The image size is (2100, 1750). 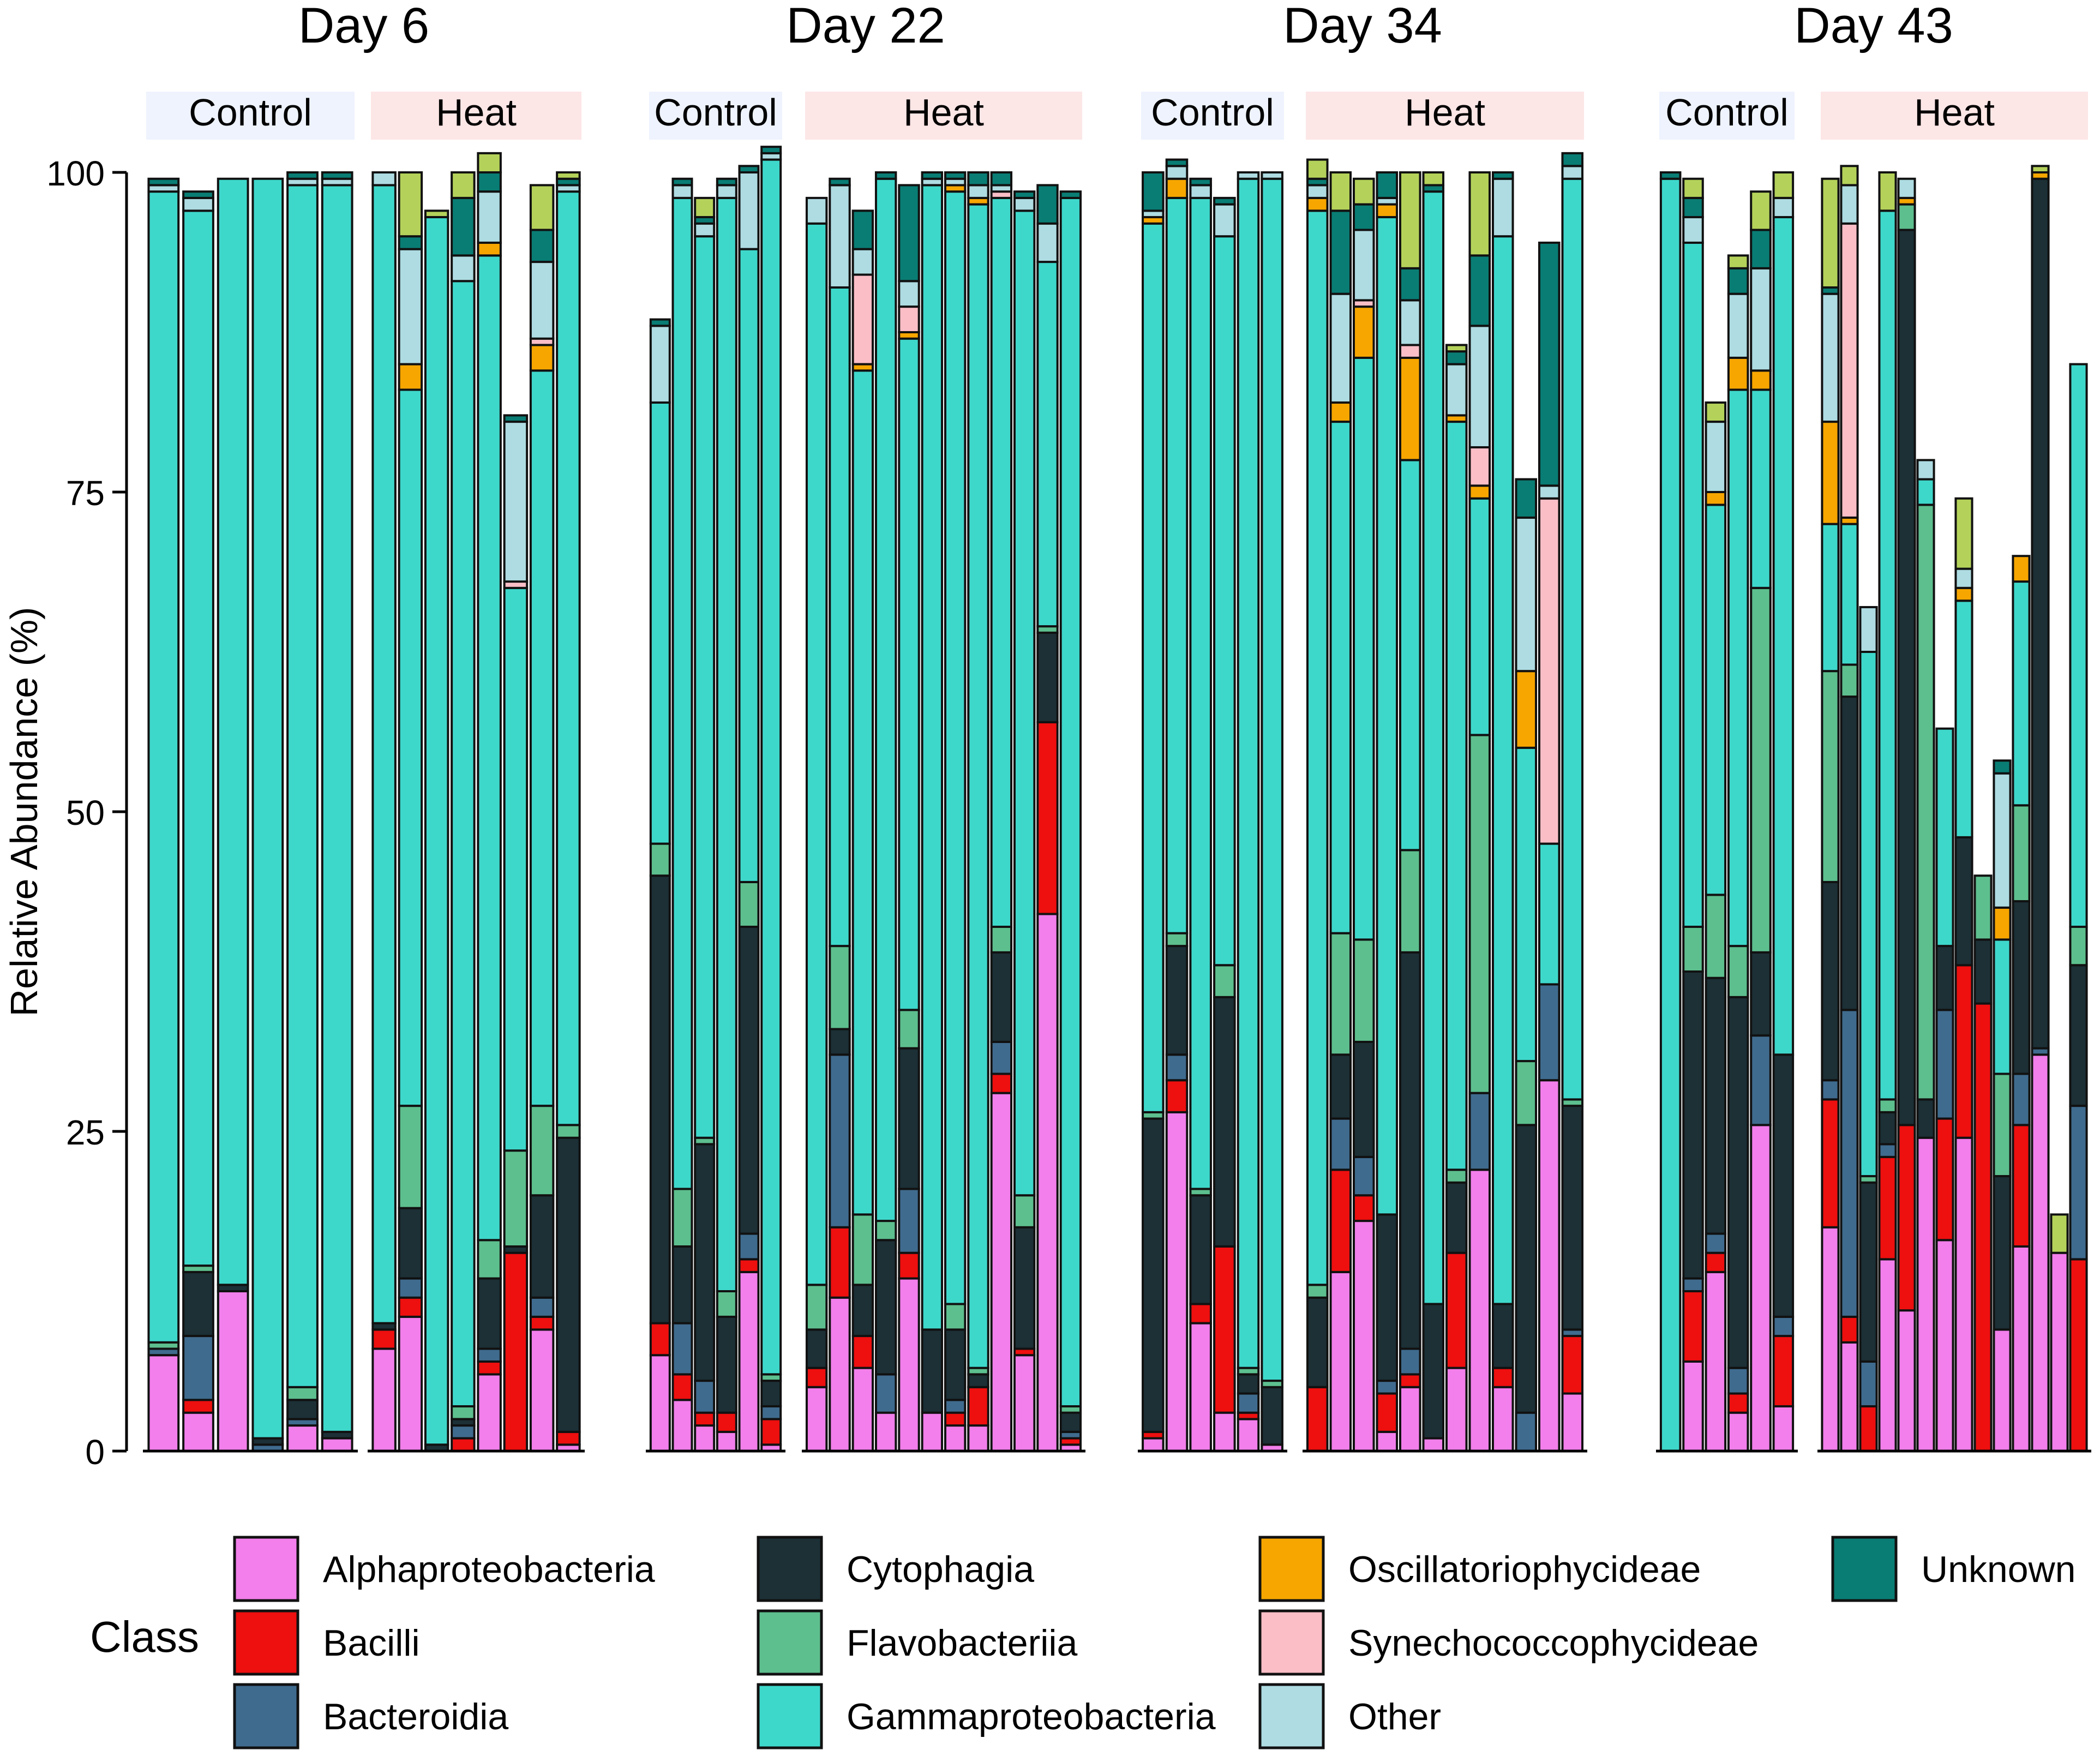 What do you see at coordinates (1445, 112) in the screenshot?
I see `heat-header-label: Heat` at bounding box center [1445, 112].